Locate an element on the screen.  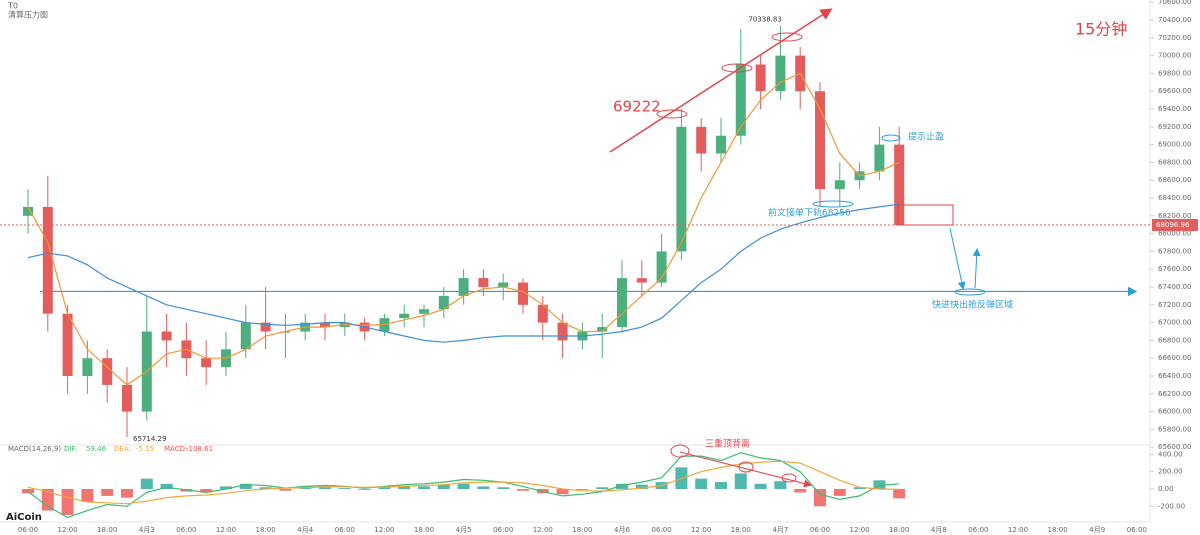
annotation: 提示止盈 is located at coordinates (926, 137).